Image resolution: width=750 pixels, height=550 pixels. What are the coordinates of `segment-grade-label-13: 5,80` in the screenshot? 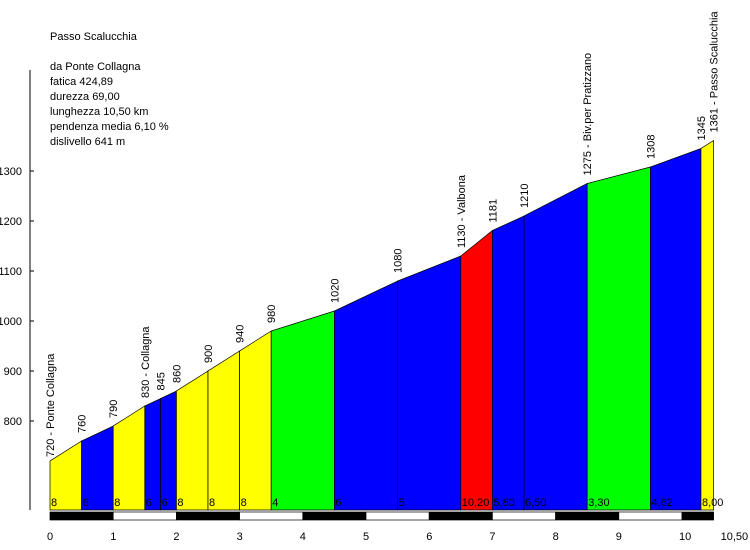 It's located at (503, 503).